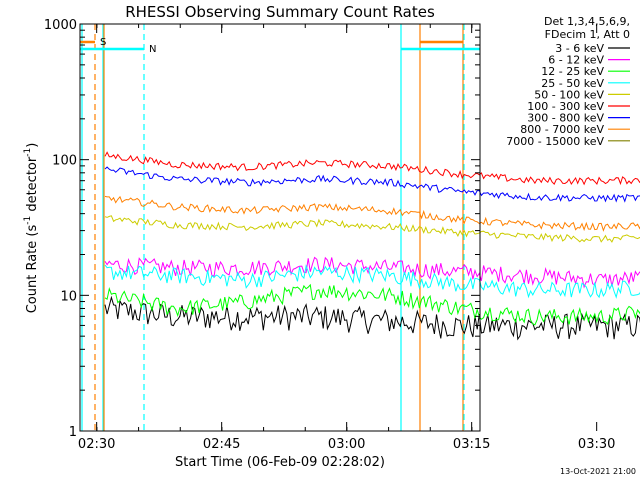  I want to click on x-tick-label-0: 02:30, so click(96, 444).